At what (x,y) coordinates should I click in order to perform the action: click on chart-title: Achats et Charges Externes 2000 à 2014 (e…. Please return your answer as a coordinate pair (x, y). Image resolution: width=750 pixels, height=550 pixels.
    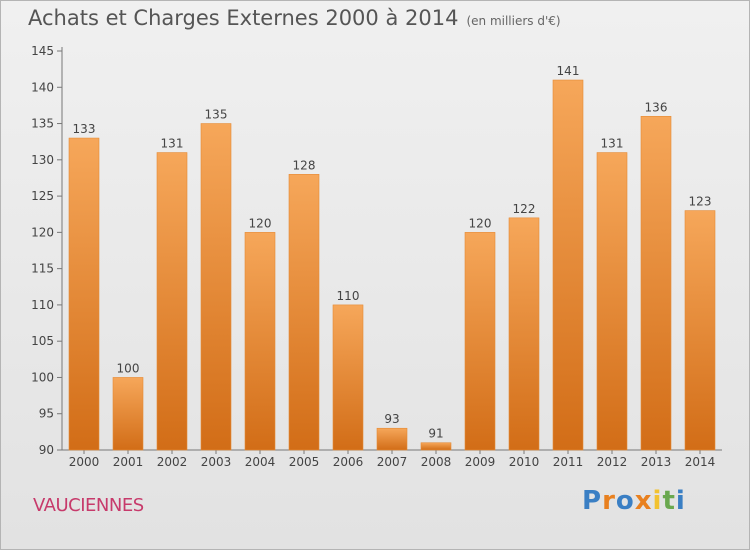
    Looking at the image, I should click on (294, 18).